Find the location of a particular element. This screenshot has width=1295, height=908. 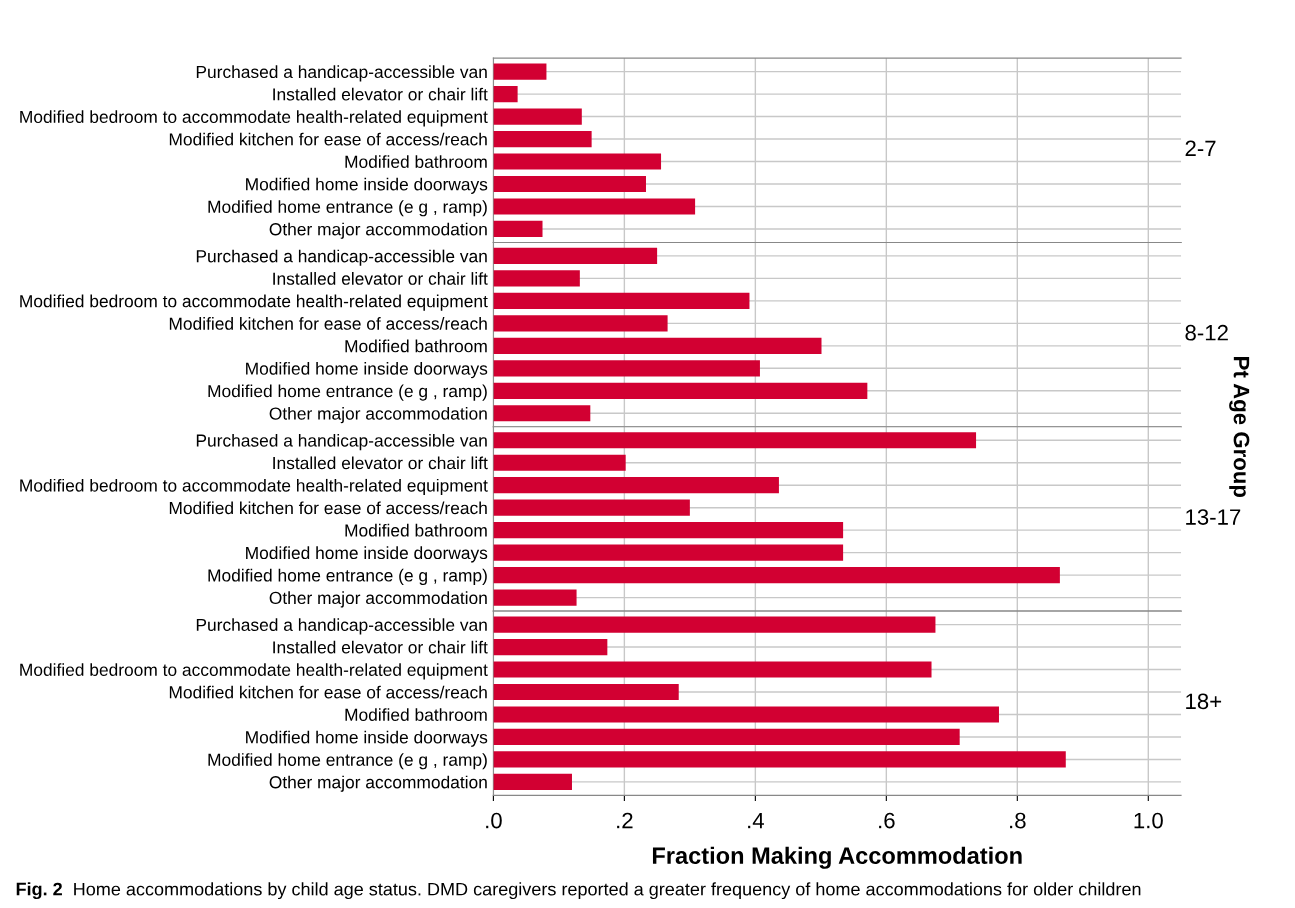

x-tick-label: .8 is located at coordinates (1018, 820).